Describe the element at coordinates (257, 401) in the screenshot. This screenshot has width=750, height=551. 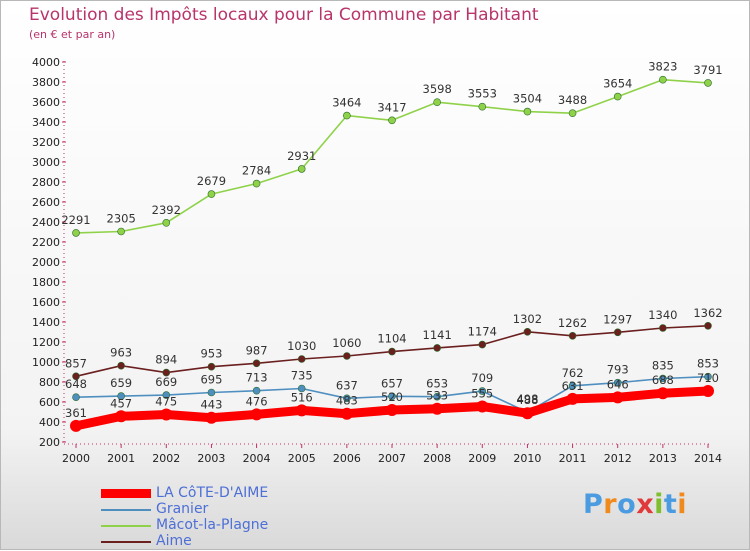
I see `data-label: 476` at that location.